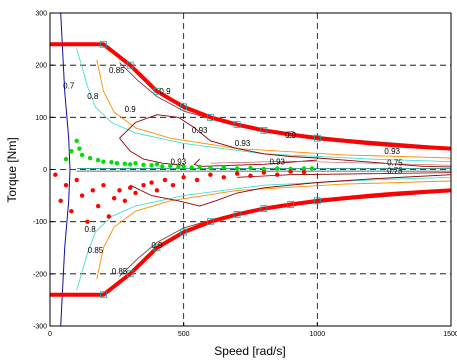 The image size is (457, 360). I want to click on contour-0-93-small, so click(255, 162).